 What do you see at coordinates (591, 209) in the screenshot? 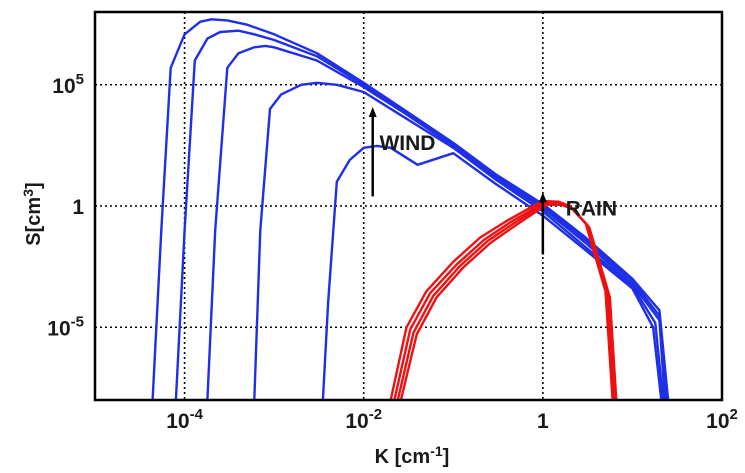
I see `annotation-label-1: RAIN` at bounding box center [591, 209].